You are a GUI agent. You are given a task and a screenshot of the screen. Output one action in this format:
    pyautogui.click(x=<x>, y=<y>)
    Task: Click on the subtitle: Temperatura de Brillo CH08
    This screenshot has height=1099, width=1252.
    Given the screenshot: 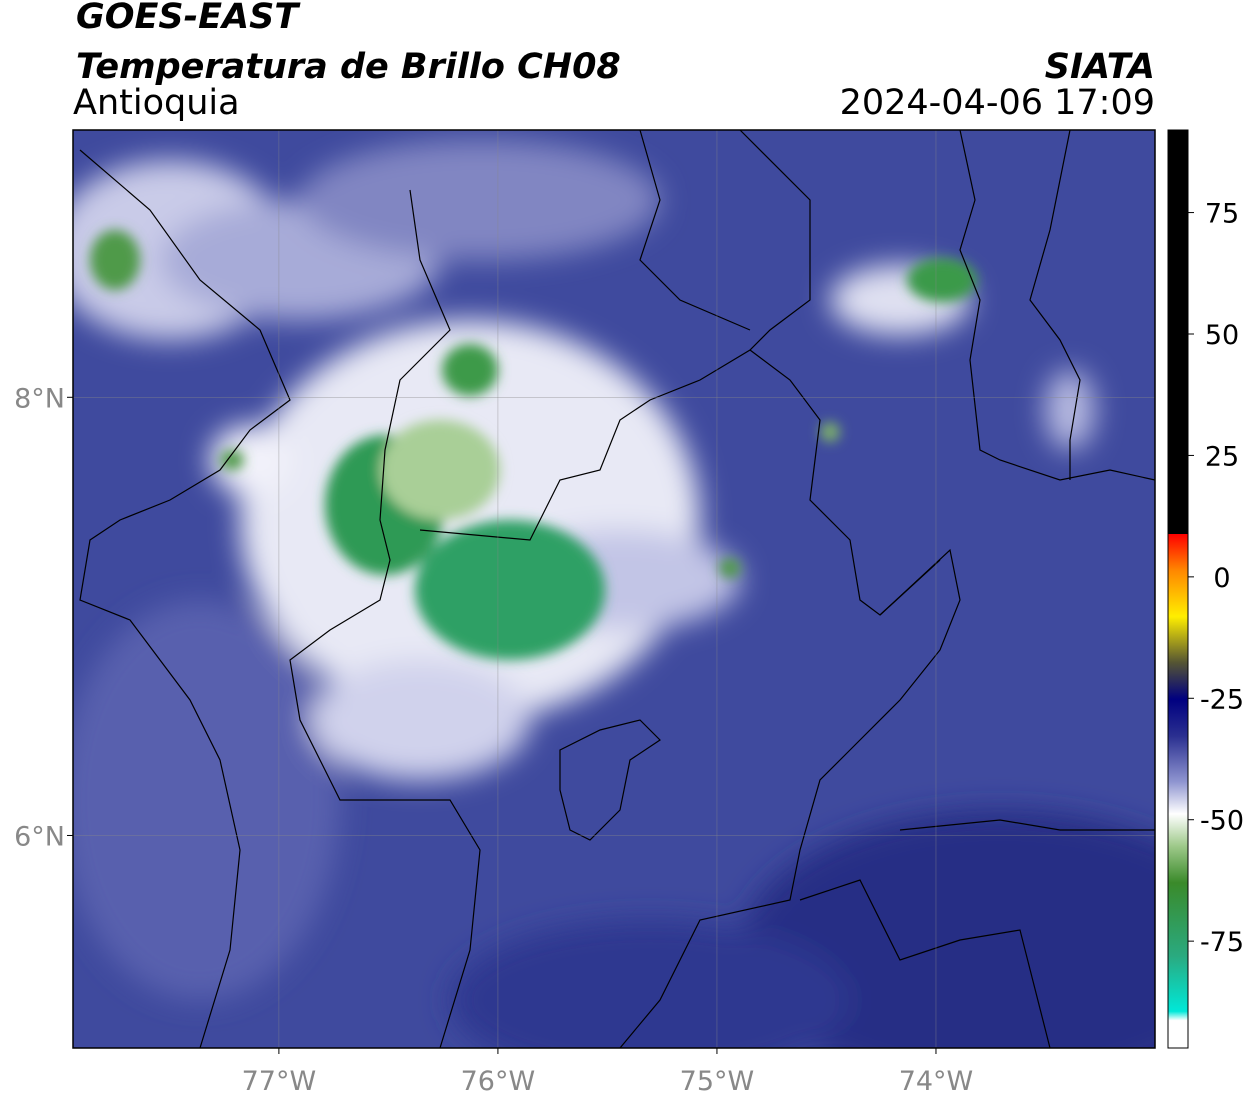 What is the action you would take?
    pyautogui.click(x=348, y=67)
    